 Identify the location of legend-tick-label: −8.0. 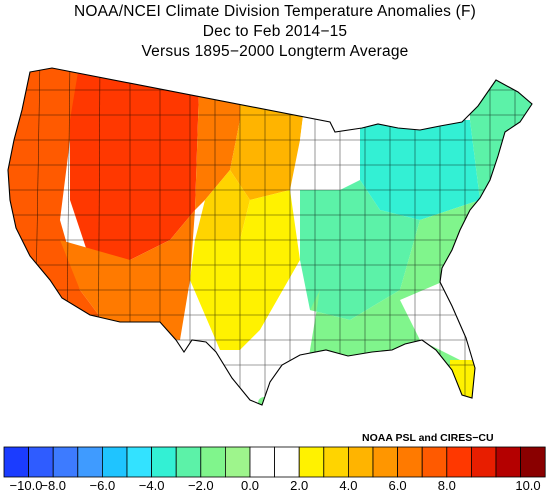
(53, 485).